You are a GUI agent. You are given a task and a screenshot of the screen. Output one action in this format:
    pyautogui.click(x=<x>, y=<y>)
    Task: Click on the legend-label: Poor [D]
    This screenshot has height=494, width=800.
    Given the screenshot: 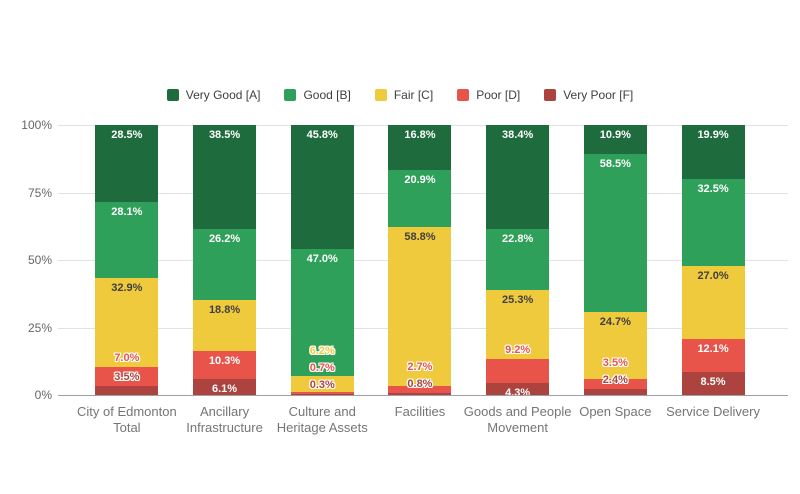 What is the action you would take?
    pyautogui.click(x=498, y=95)
    